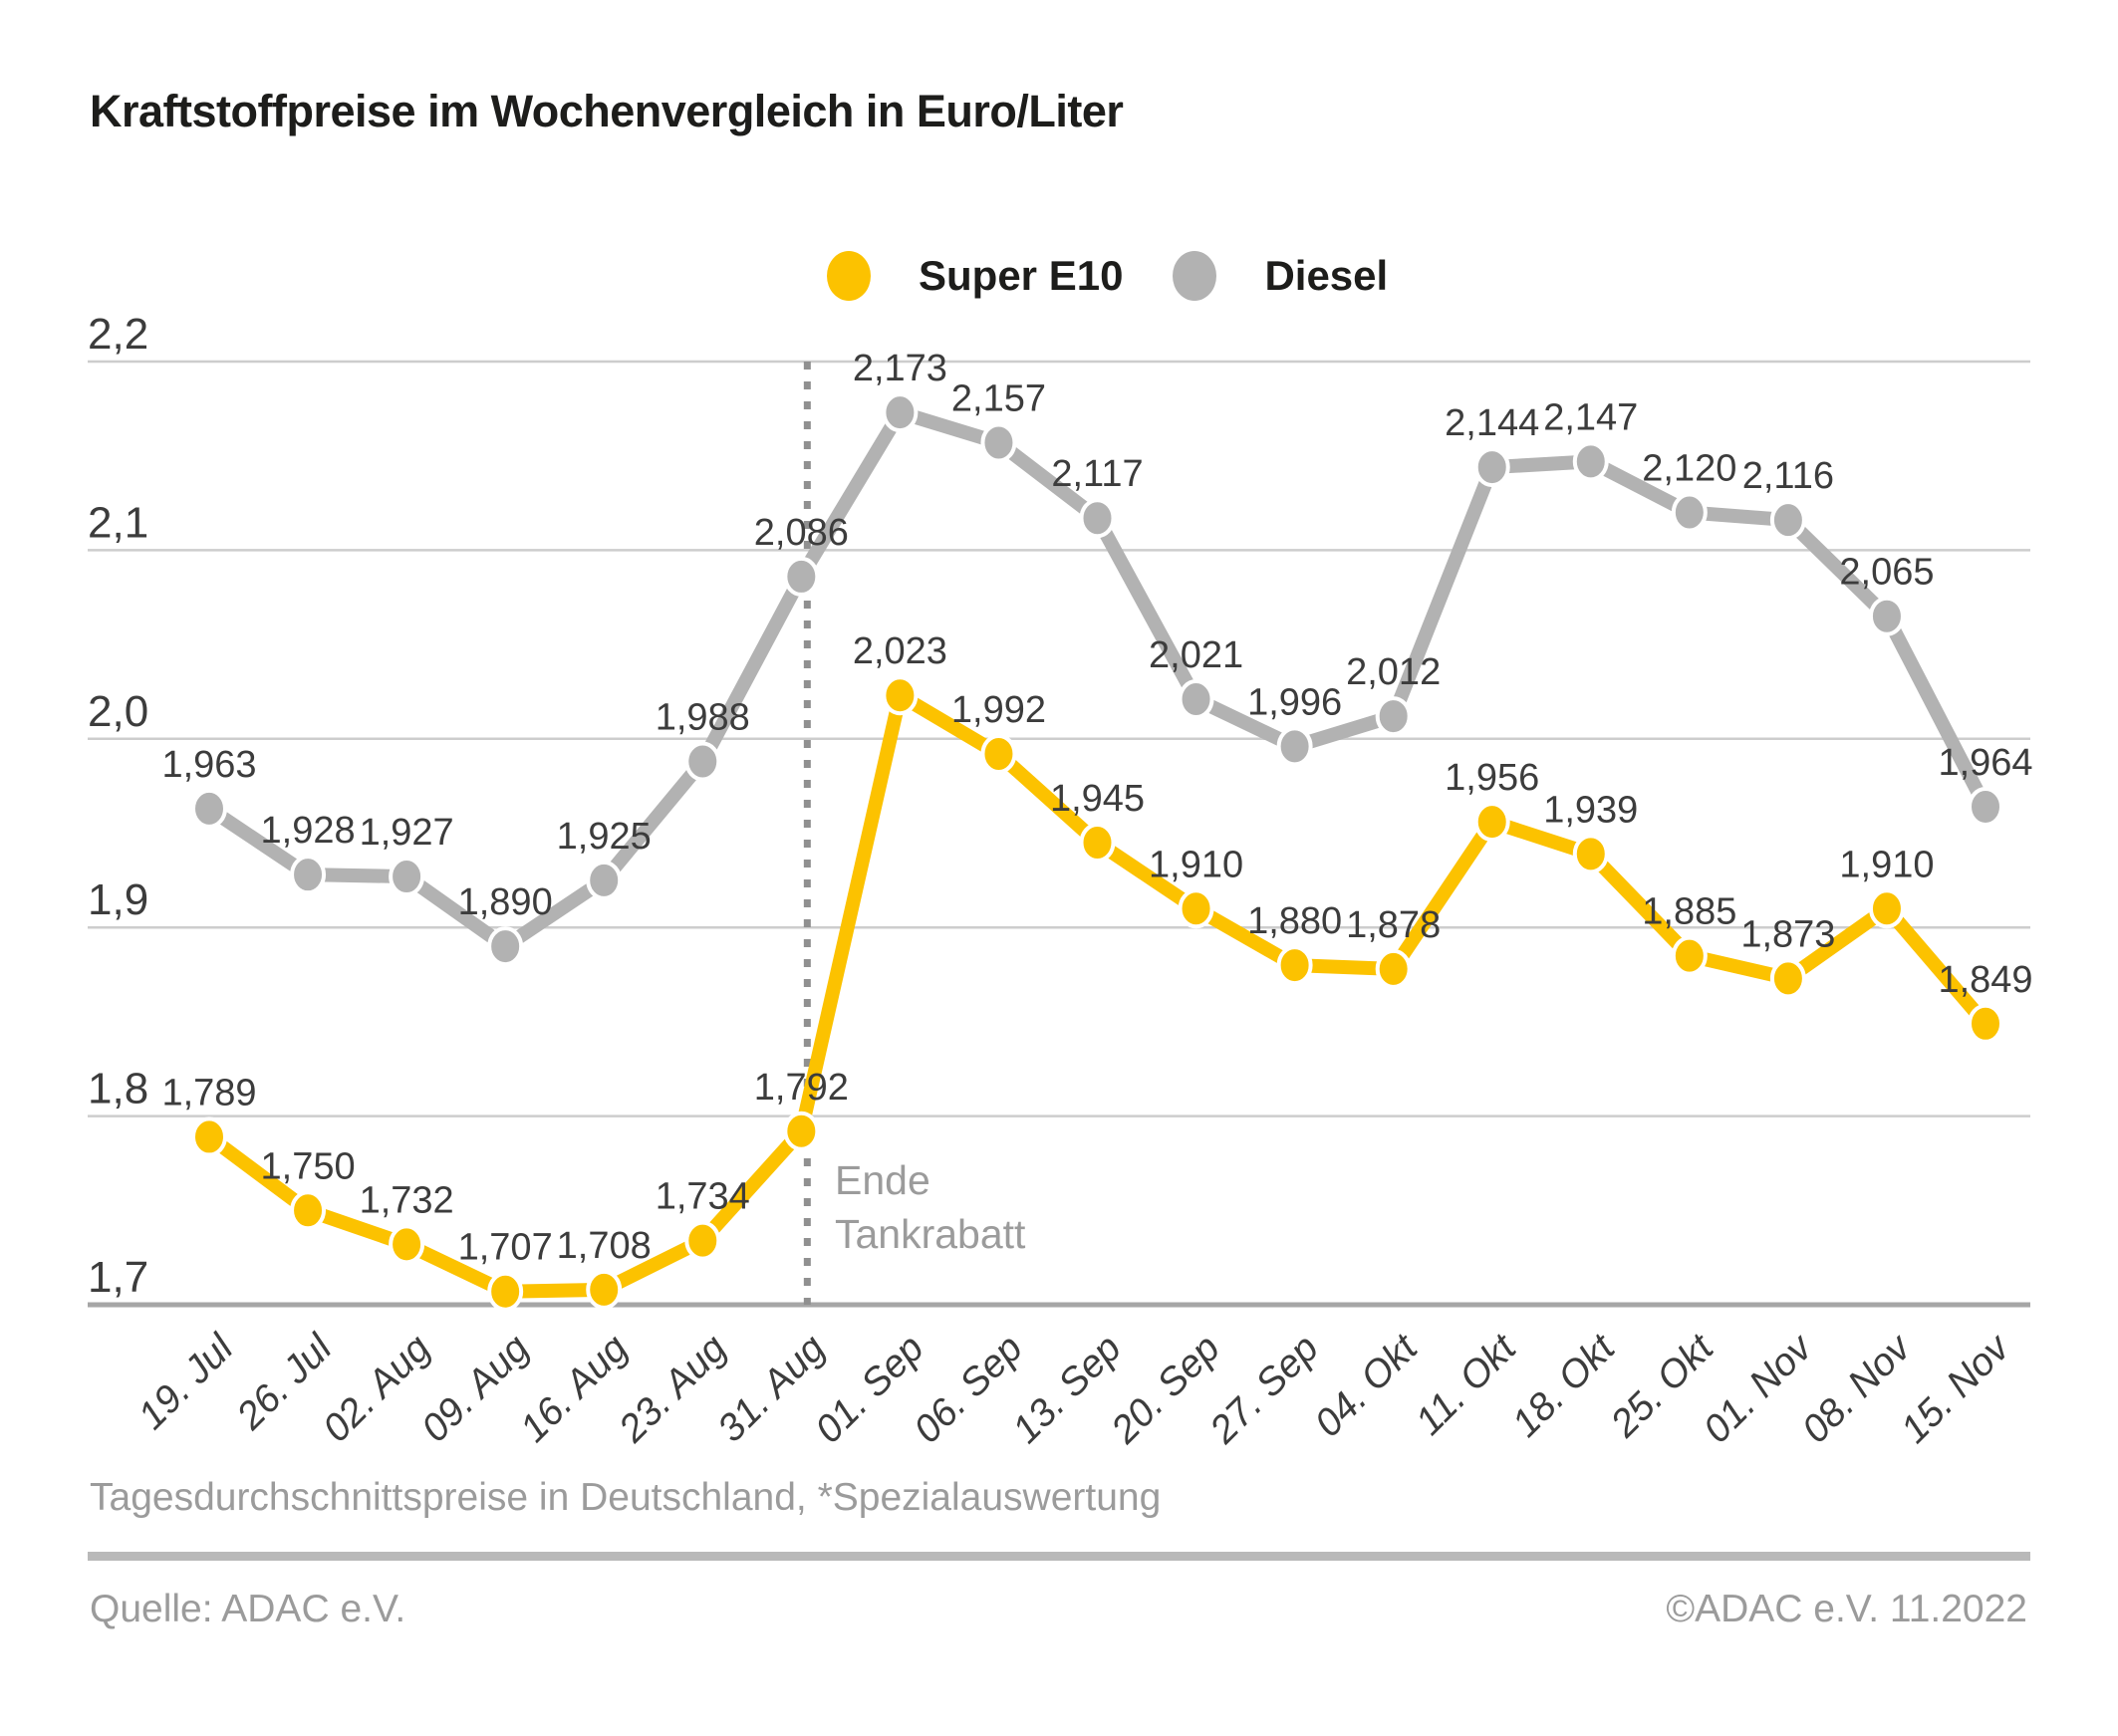 This screenshot has height=1736, width=2118. Describe the element at coordinates (118, 711) in the screenshot. I see `y-tick-label: 2,0` at that location.